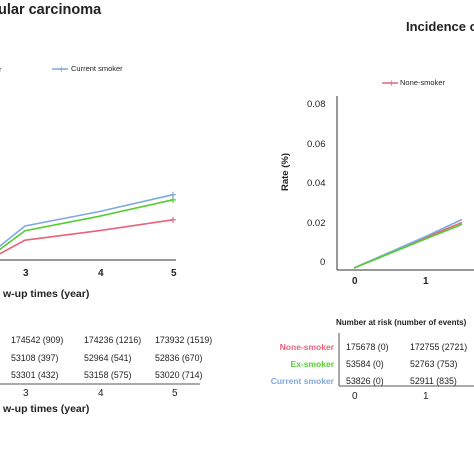  What do you see at coordinates (355, 281) in the screenshot?
I see `right-x-tick: 0` at bounding box center [355, 281].